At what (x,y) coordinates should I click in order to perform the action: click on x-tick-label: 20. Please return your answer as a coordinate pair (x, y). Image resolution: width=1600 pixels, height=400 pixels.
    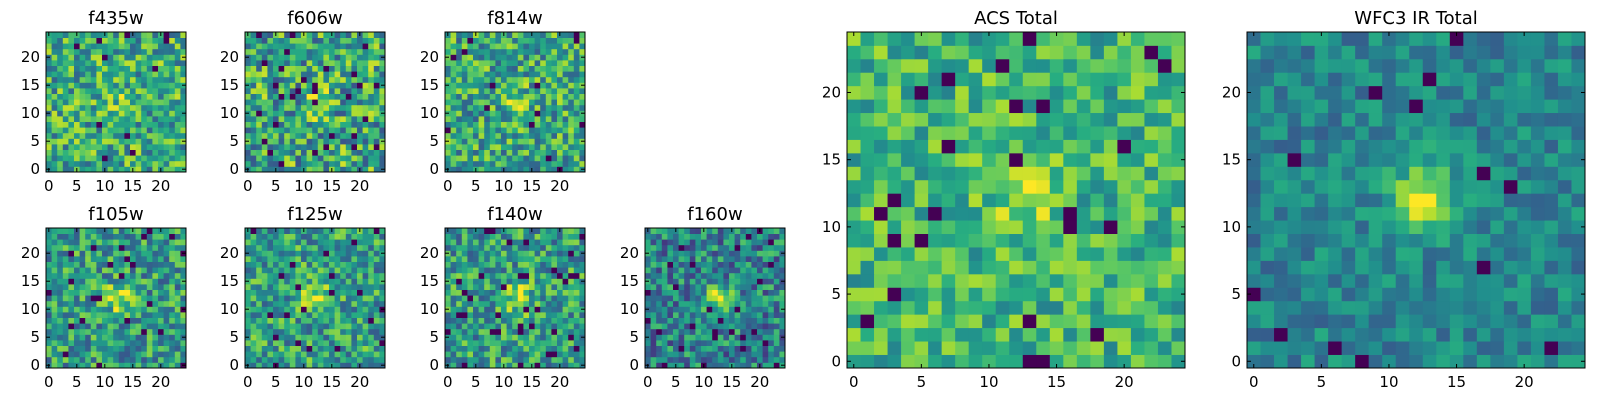
    Looking at the image, I should click on (559, 186).